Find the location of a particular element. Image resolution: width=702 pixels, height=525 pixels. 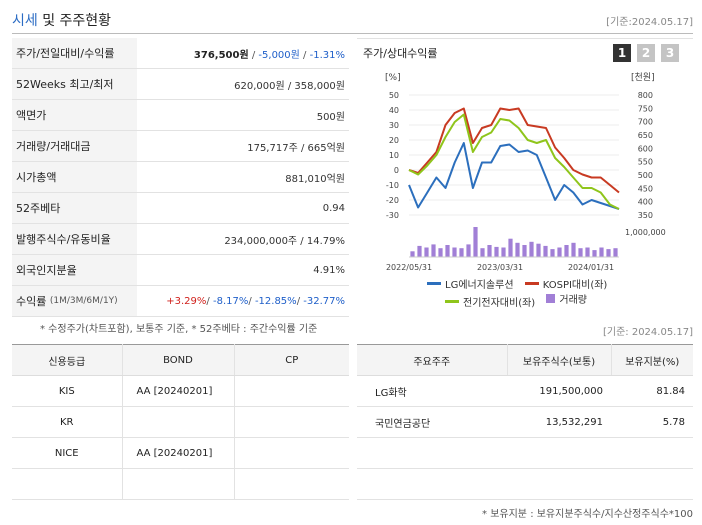

info-row-price: 주가/전일대비/수익률 376,500원 / -5,000원 / -1.31% is located at coordinates (180, 53).